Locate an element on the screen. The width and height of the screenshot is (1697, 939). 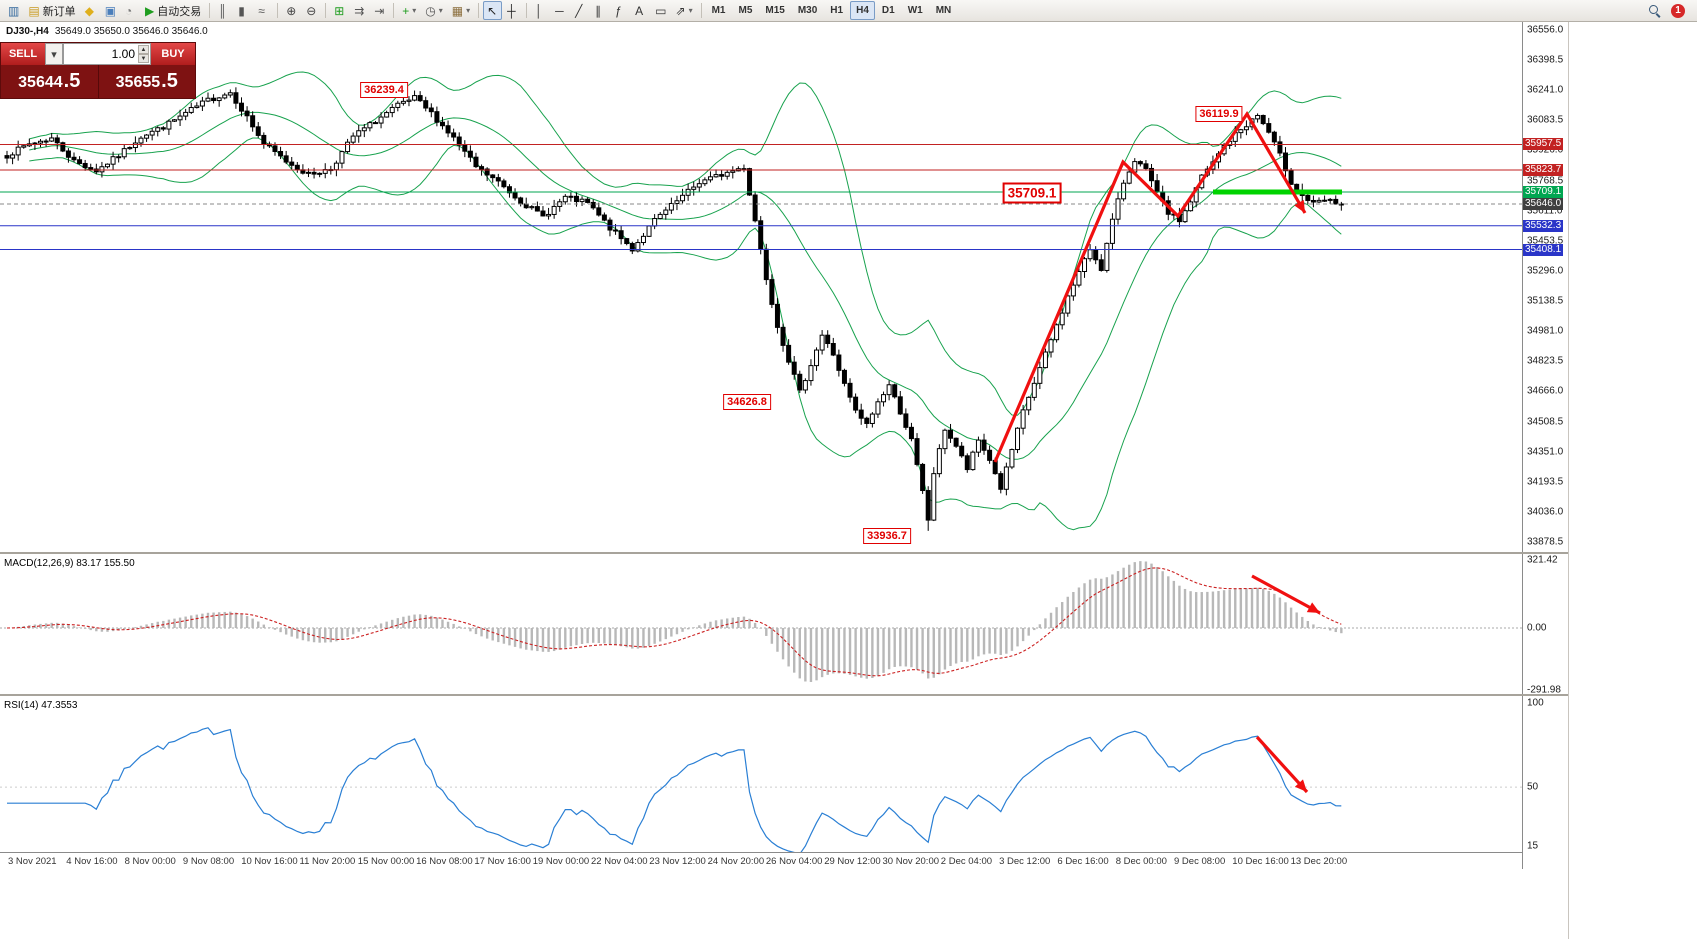
time-label: 30 Nov 20:00 is located at coordinates (911, 861).